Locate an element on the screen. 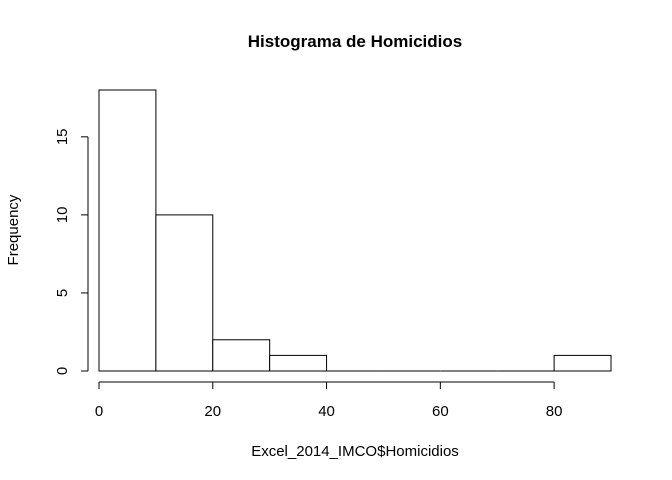  x-tick-label-40: 40 is located at coordinates (326, 411).